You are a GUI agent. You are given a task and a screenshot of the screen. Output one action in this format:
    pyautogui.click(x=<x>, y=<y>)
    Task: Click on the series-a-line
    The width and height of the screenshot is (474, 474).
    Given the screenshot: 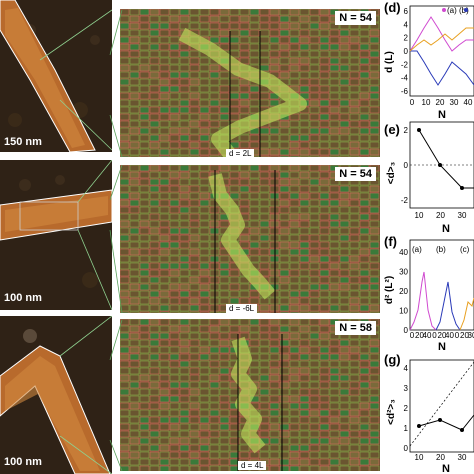 What is the action you would take?
    pyautogui.click(x=441, y=34)
    